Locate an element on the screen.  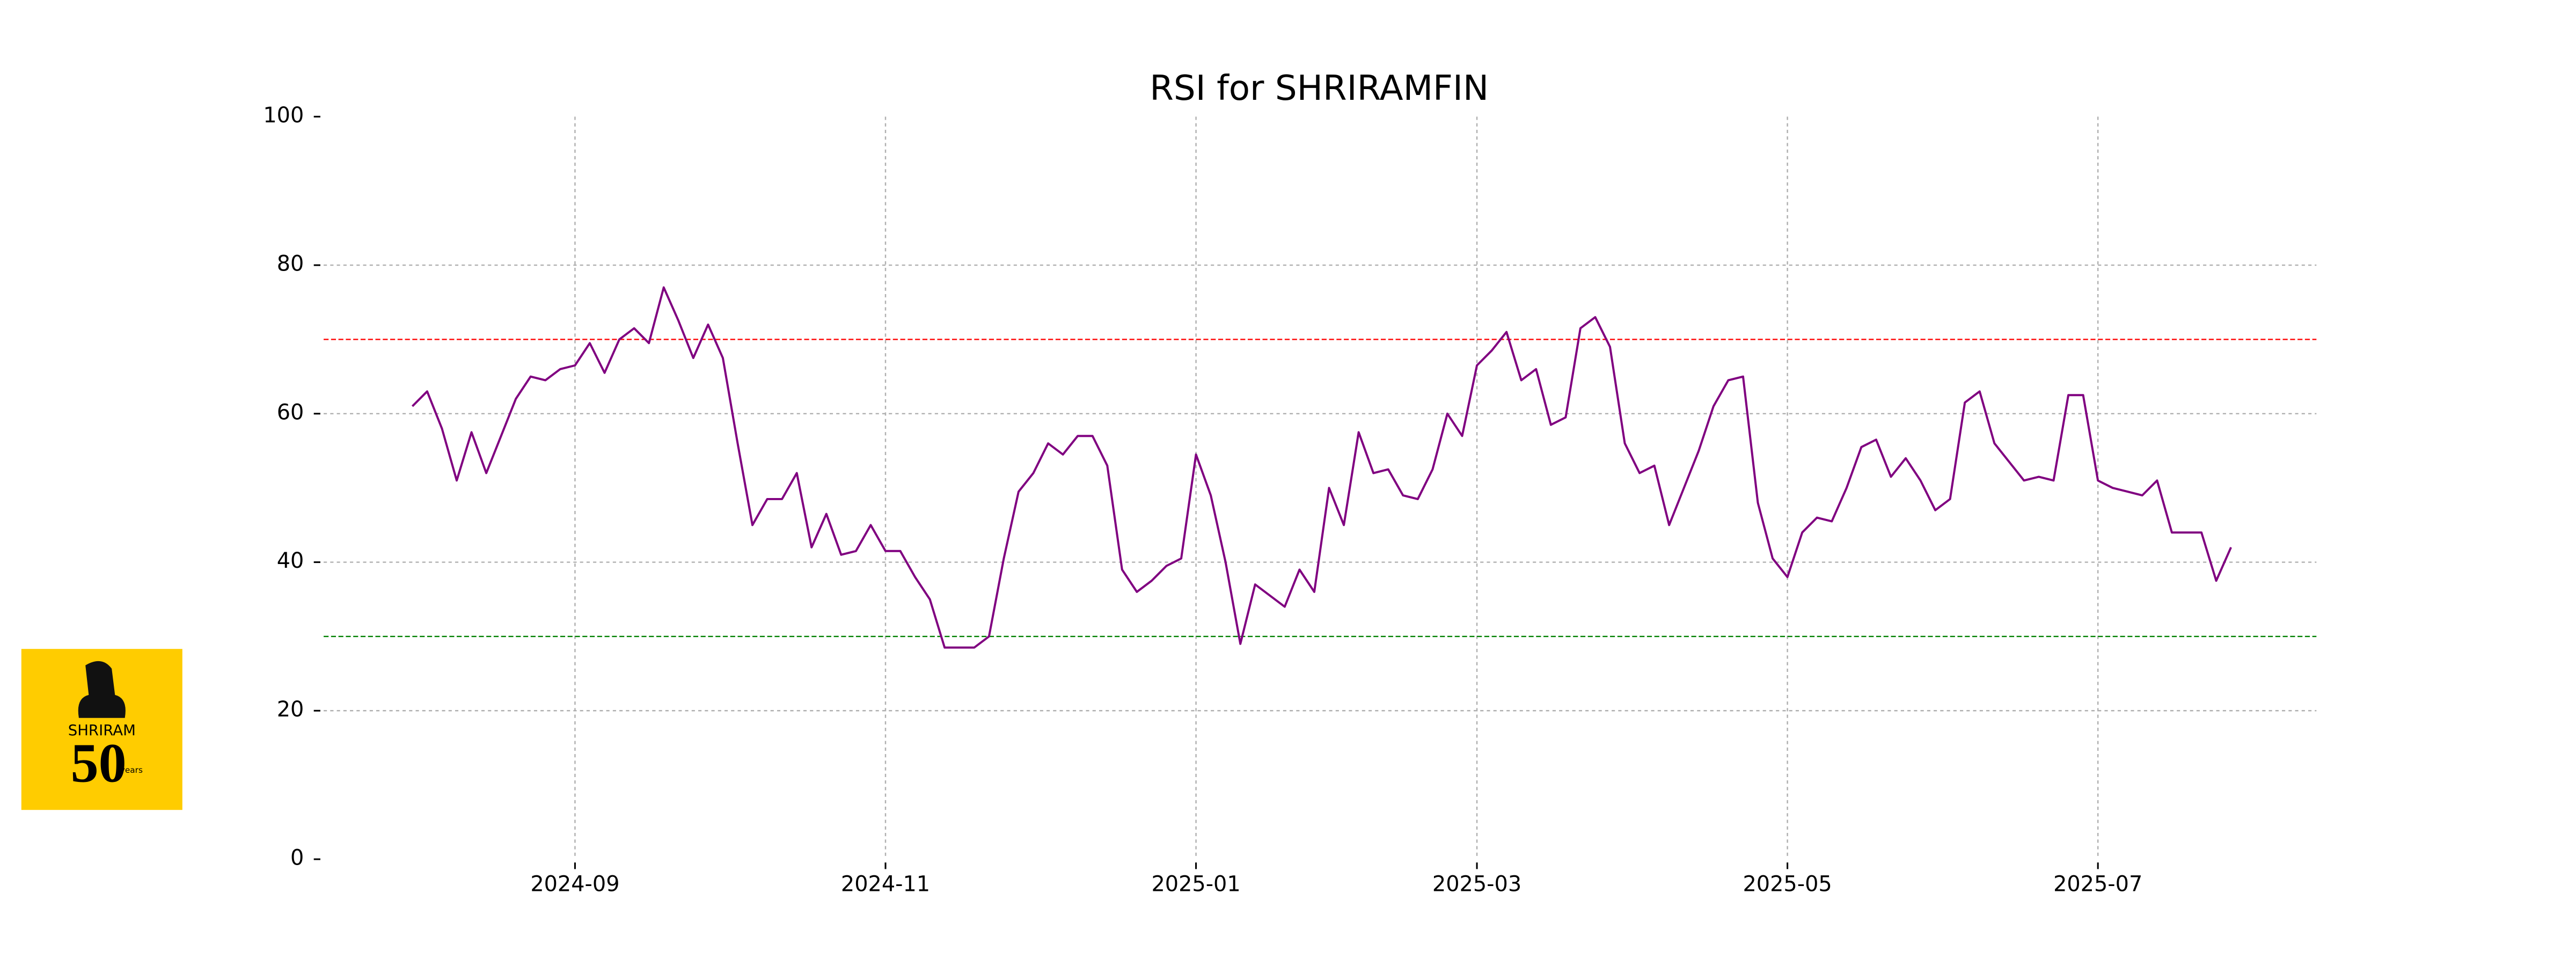
x-tick-label: 2025-07 is located at coordinates (2097, 884).